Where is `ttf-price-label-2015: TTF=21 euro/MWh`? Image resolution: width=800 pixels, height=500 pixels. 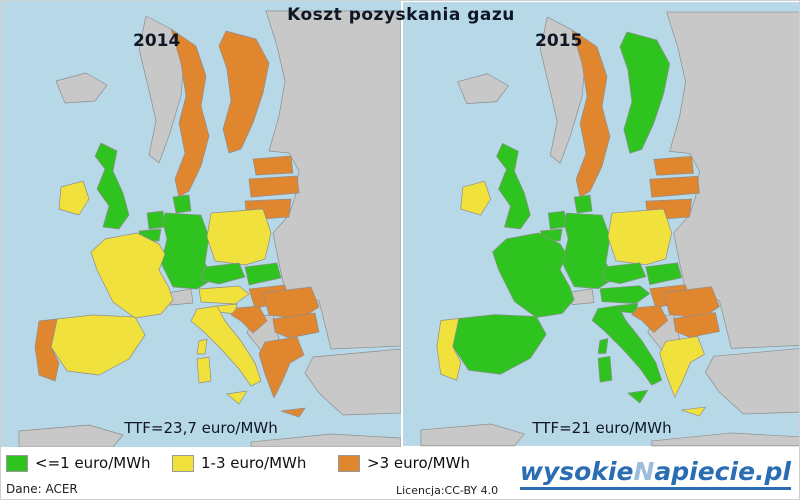 ttf-price-label-2015: TTF=21 euro/MWh is located at coordinates (602, 428).